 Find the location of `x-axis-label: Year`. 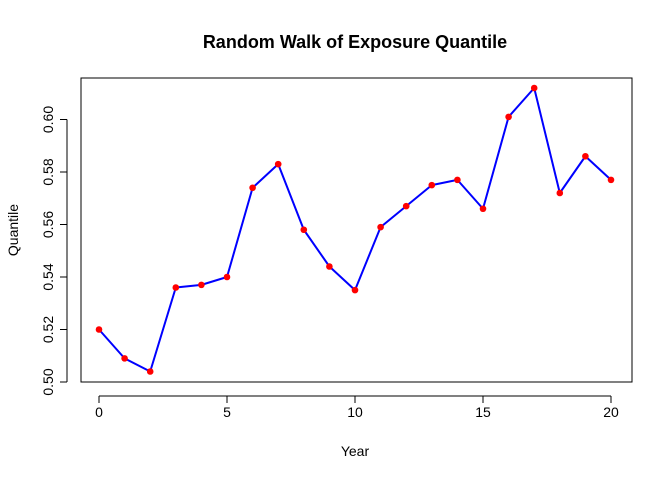

x-axis-label: Year is located at coordinates (355, 451).